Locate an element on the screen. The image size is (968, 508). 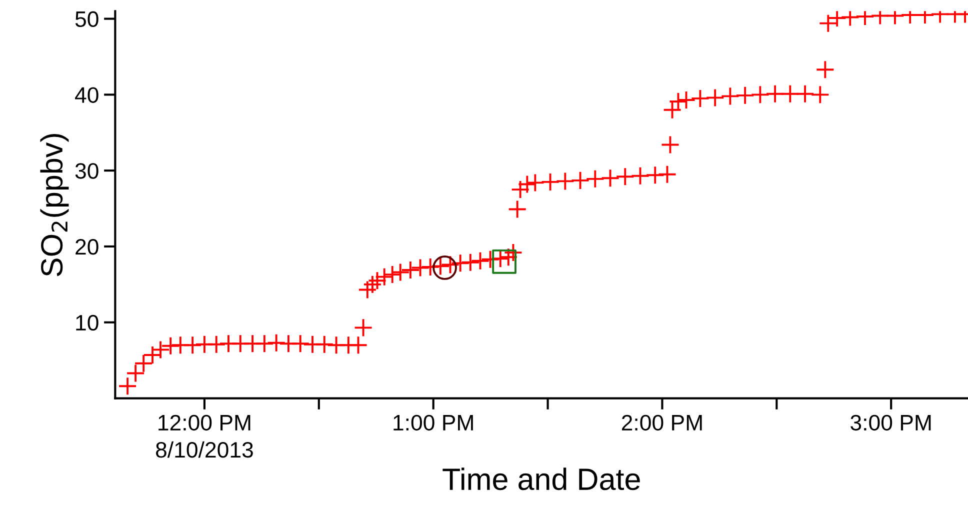
x-tick-label: 3:00 PM is located at coordinates (890, 422).